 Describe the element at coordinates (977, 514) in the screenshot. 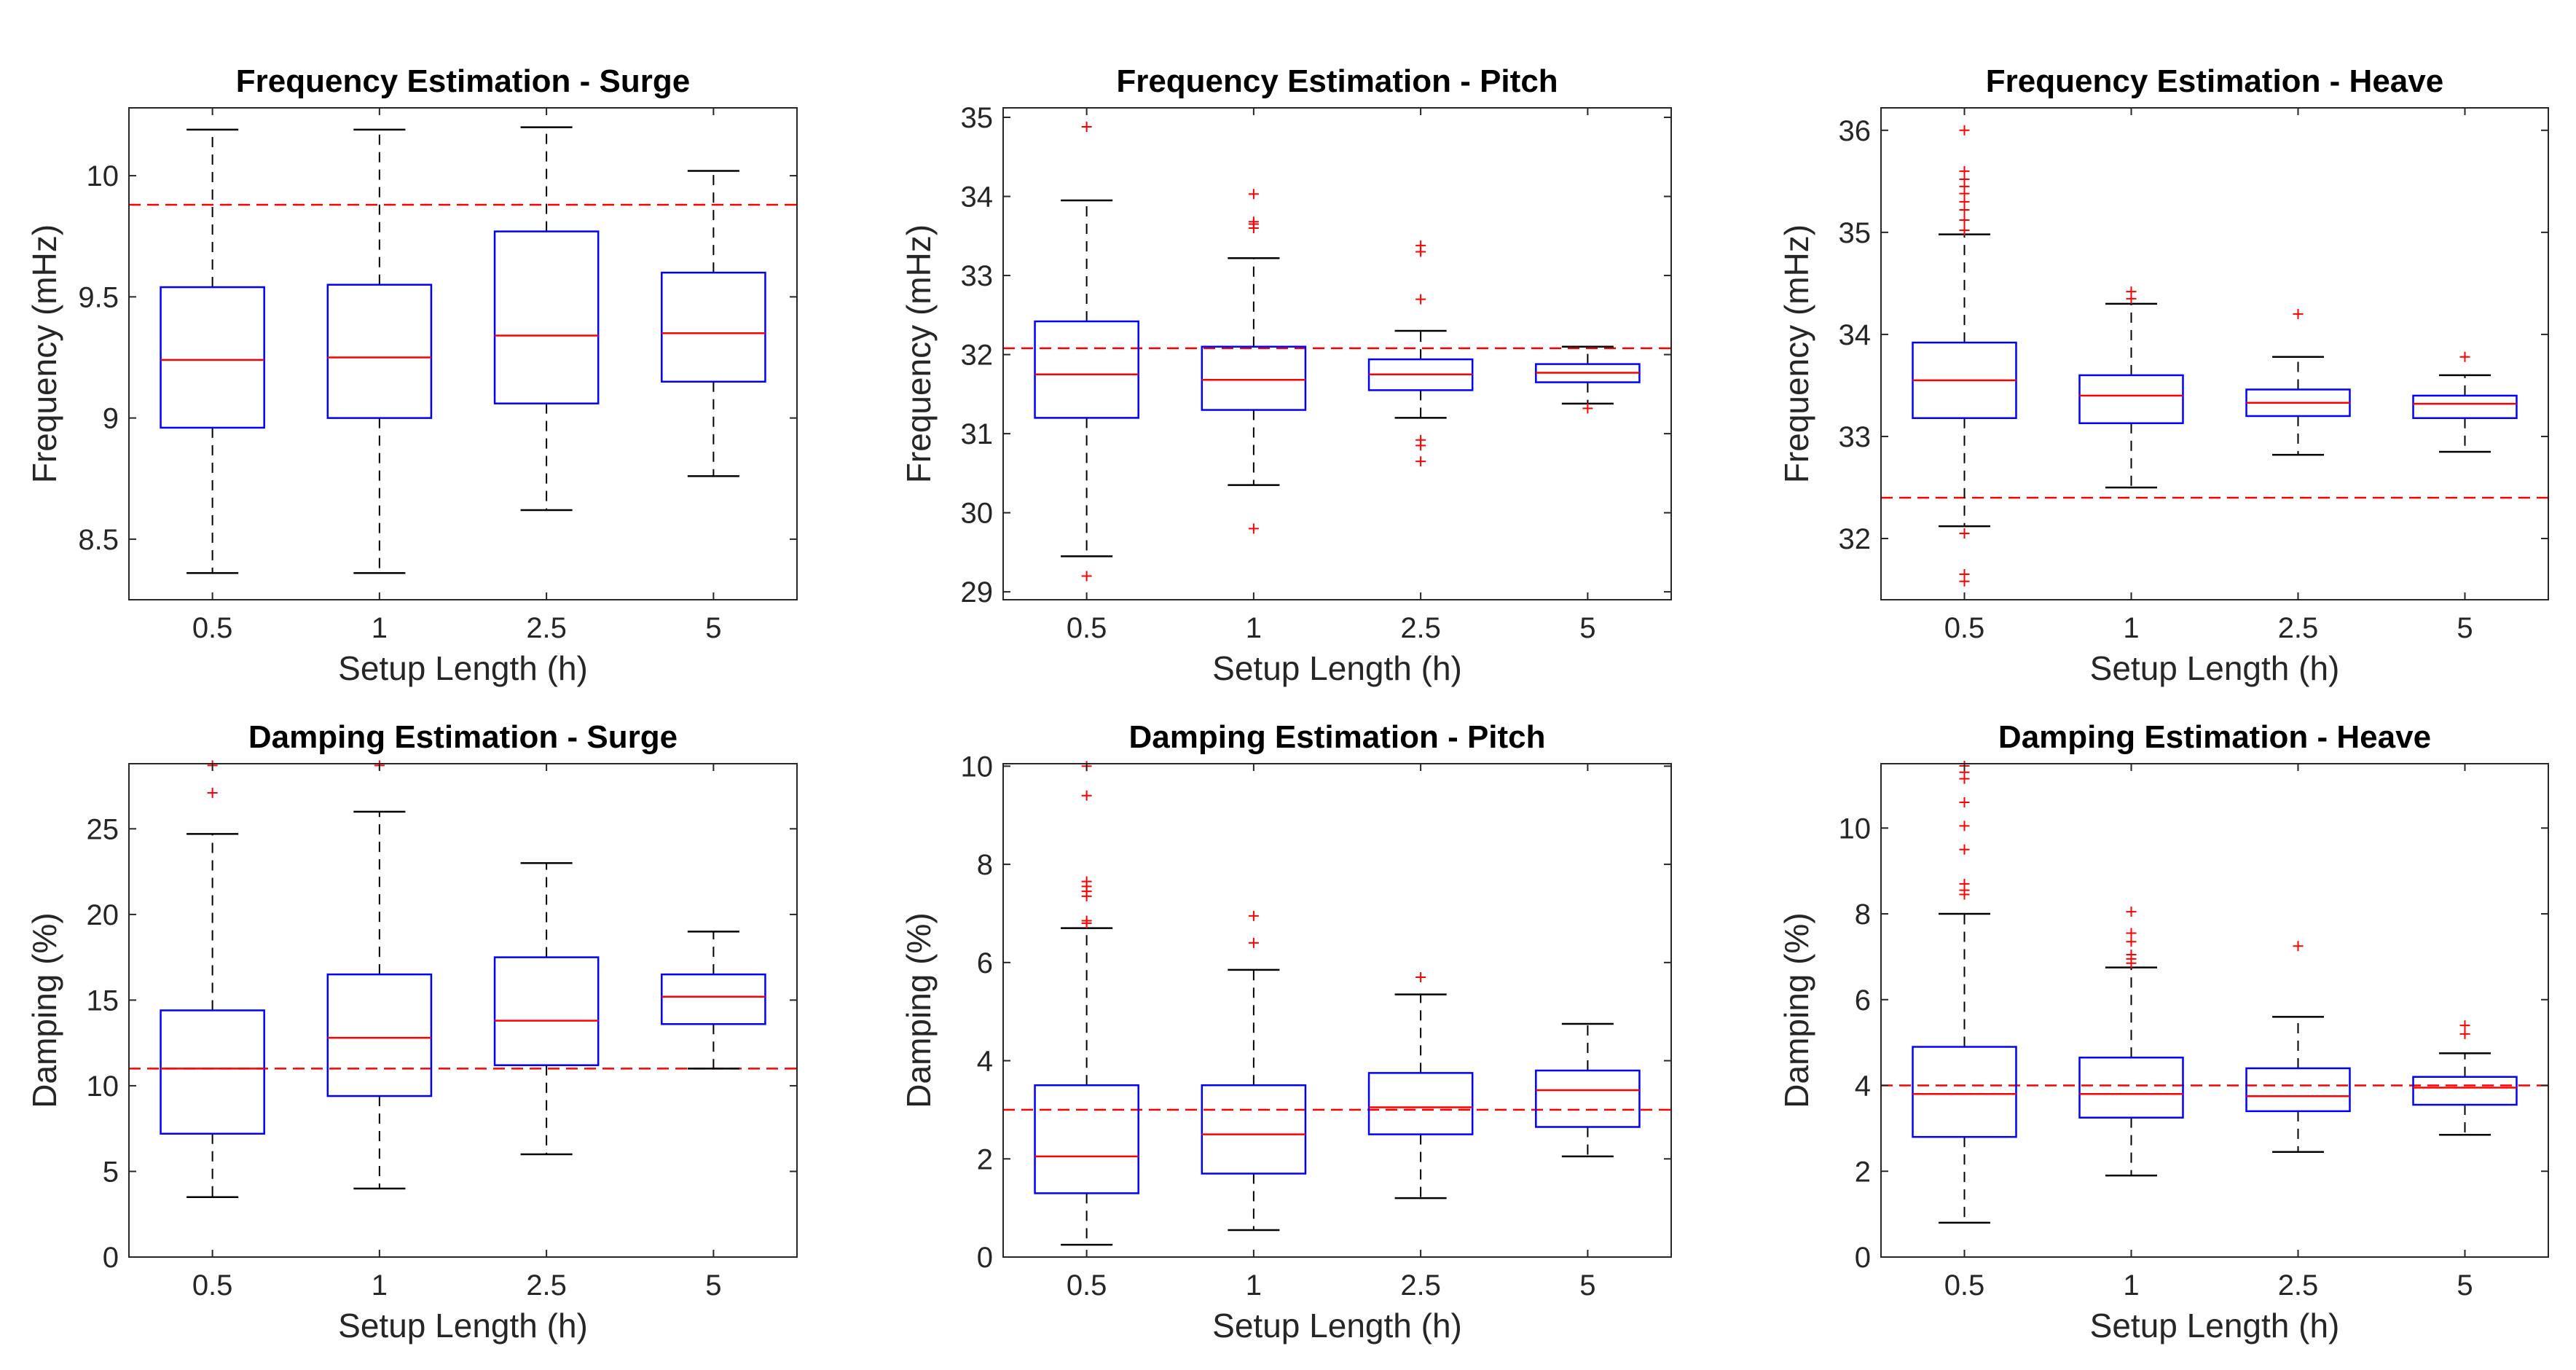

I see `y-tick-label: 30` at that location.